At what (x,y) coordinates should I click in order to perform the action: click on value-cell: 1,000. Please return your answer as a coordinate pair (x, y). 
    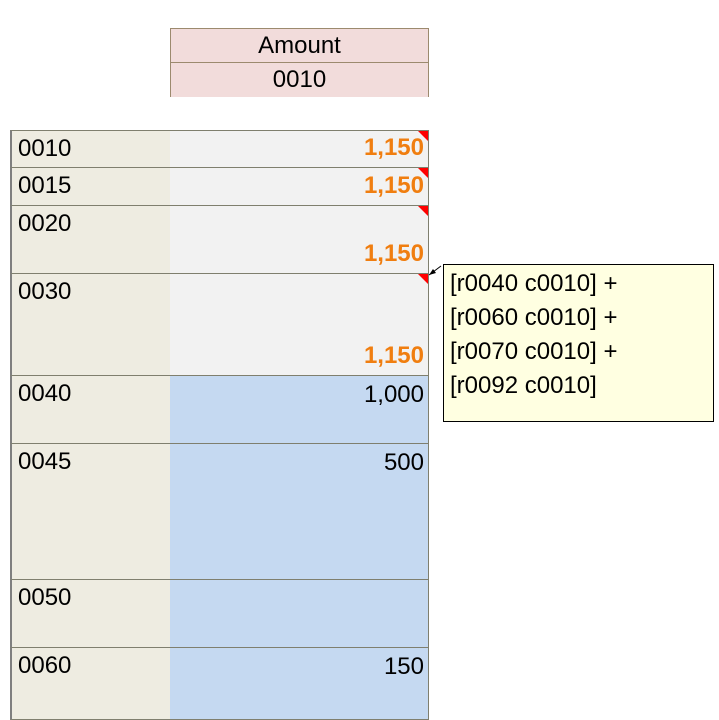
    Looking at the image, I should click on (299, 410).